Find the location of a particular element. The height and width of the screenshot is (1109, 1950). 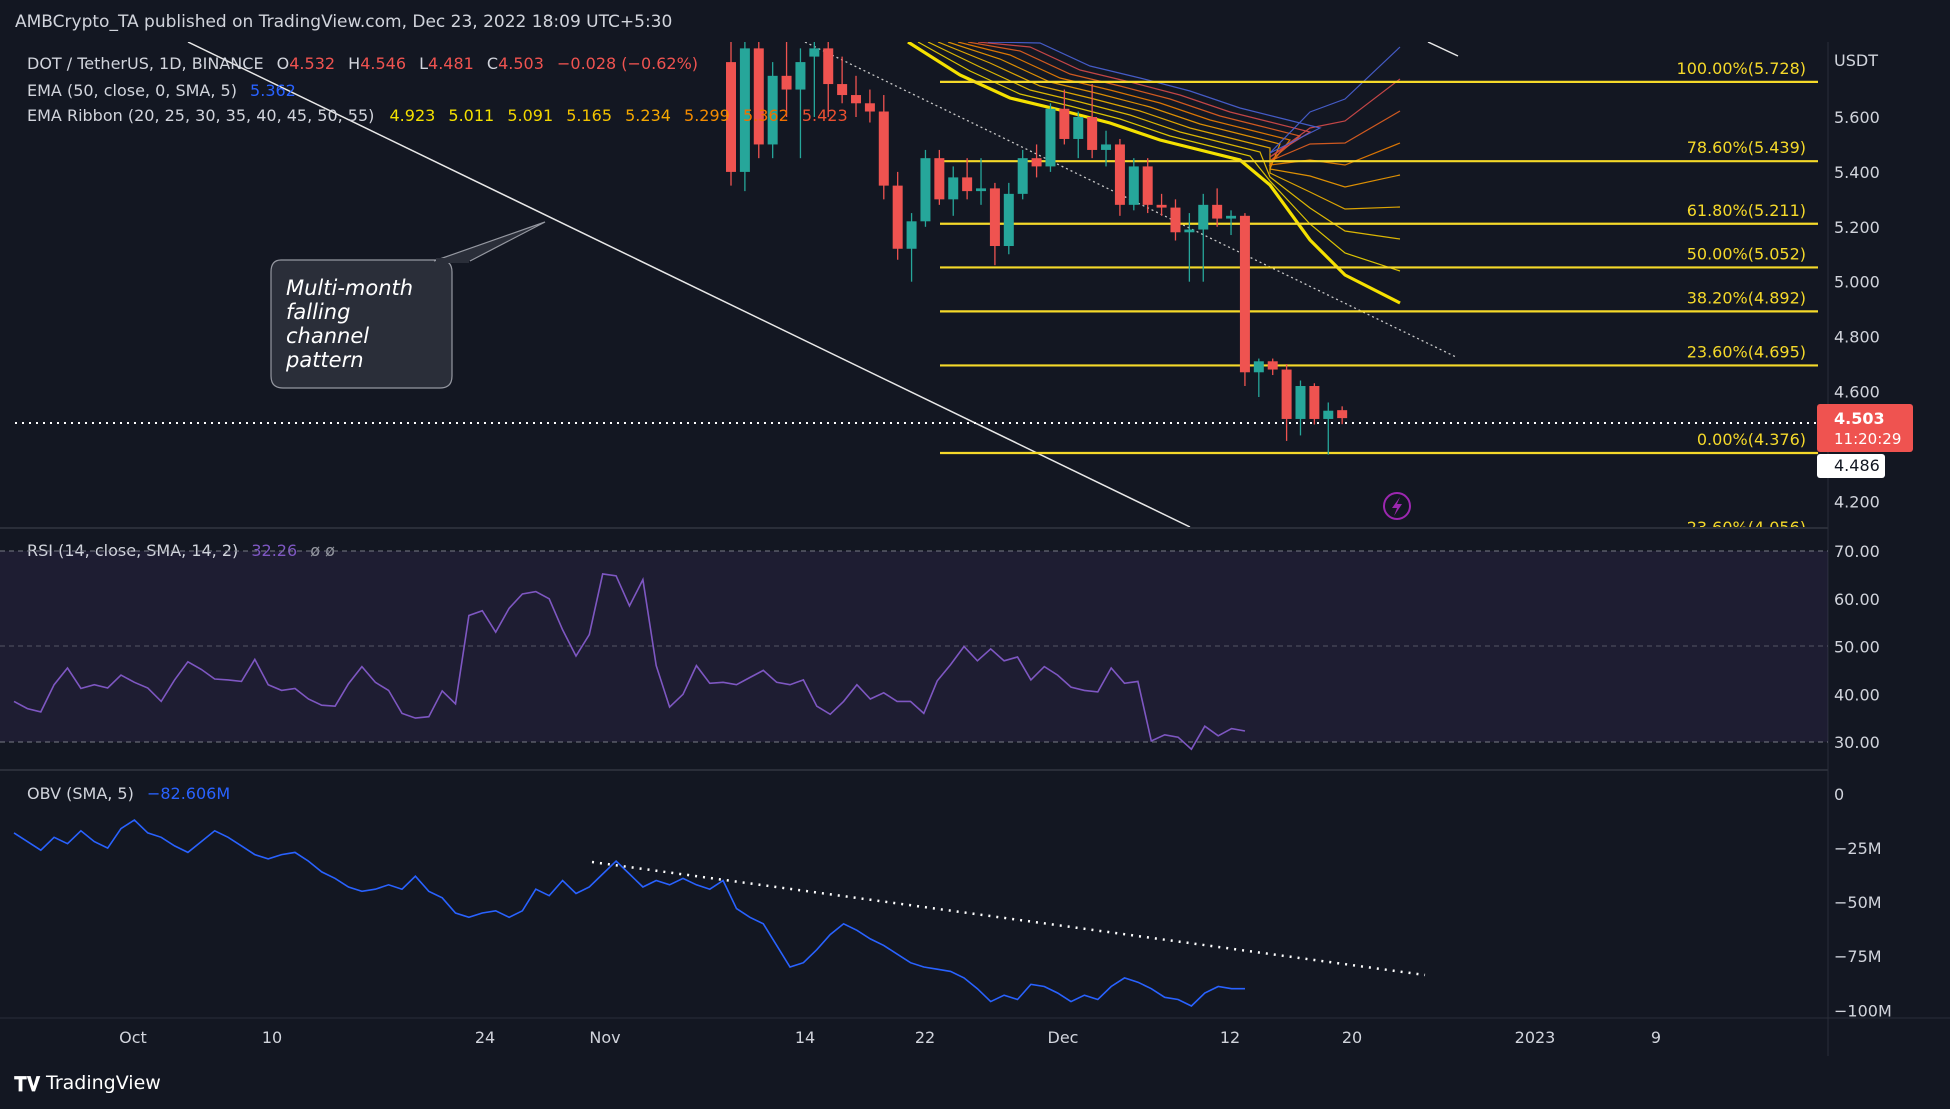

callout-line-1: Multi-month is located at coordinates (349, 288).